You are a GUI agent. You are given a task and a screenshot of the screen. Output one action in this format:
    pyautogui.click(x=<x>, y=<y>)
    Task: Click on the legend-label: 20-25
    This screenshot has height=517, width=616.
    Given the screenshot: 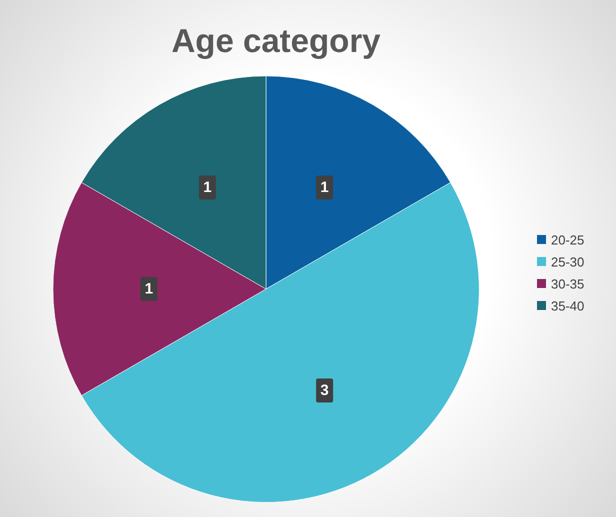 What is the action you would take?
    pyautogui.click(x=567, y=240)
    